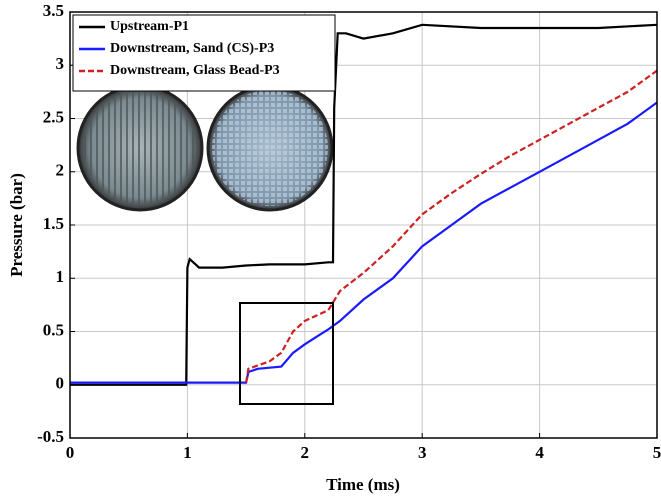  What do you see at coordinates (60, 170) in the screenshot?
I see `y-tick-label: 2` at bounding box center [60, 170].